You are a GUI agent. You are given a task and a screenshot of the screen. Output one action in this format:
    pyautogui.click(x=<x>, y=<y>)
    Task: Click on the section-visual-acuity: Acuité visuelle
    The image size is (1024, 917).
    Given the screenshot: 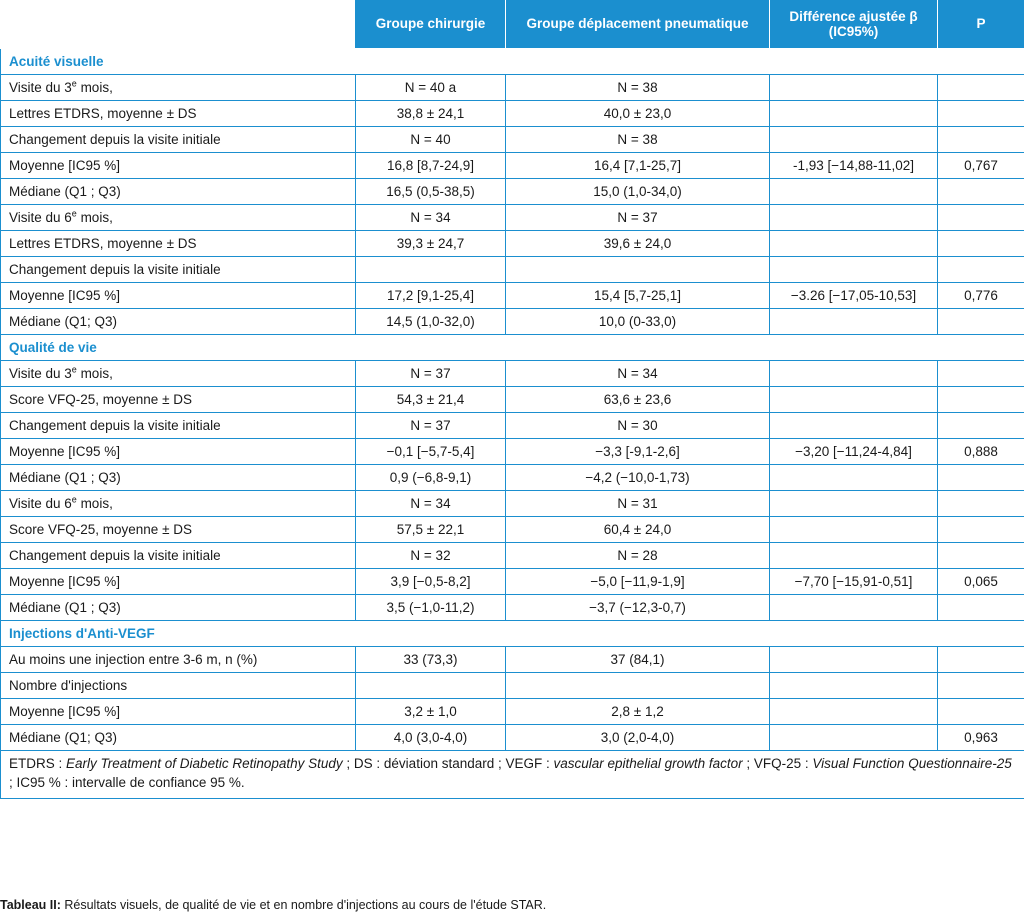 What is the action you would take?
    pyautogui.click(x=512, y=61)
    